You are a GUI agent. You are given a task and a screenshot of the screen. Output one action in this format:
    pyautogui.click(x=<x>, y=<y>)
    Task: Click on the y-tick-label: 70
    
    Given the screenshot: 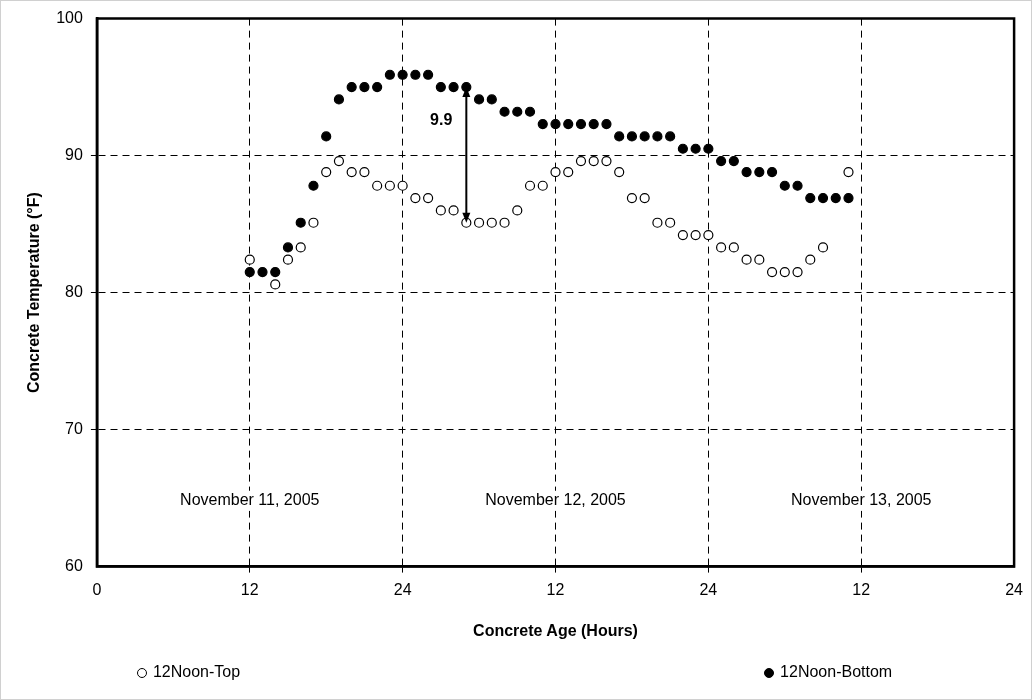 What is the action you would take?
    pyautogui.click(x=74, y=429)
    